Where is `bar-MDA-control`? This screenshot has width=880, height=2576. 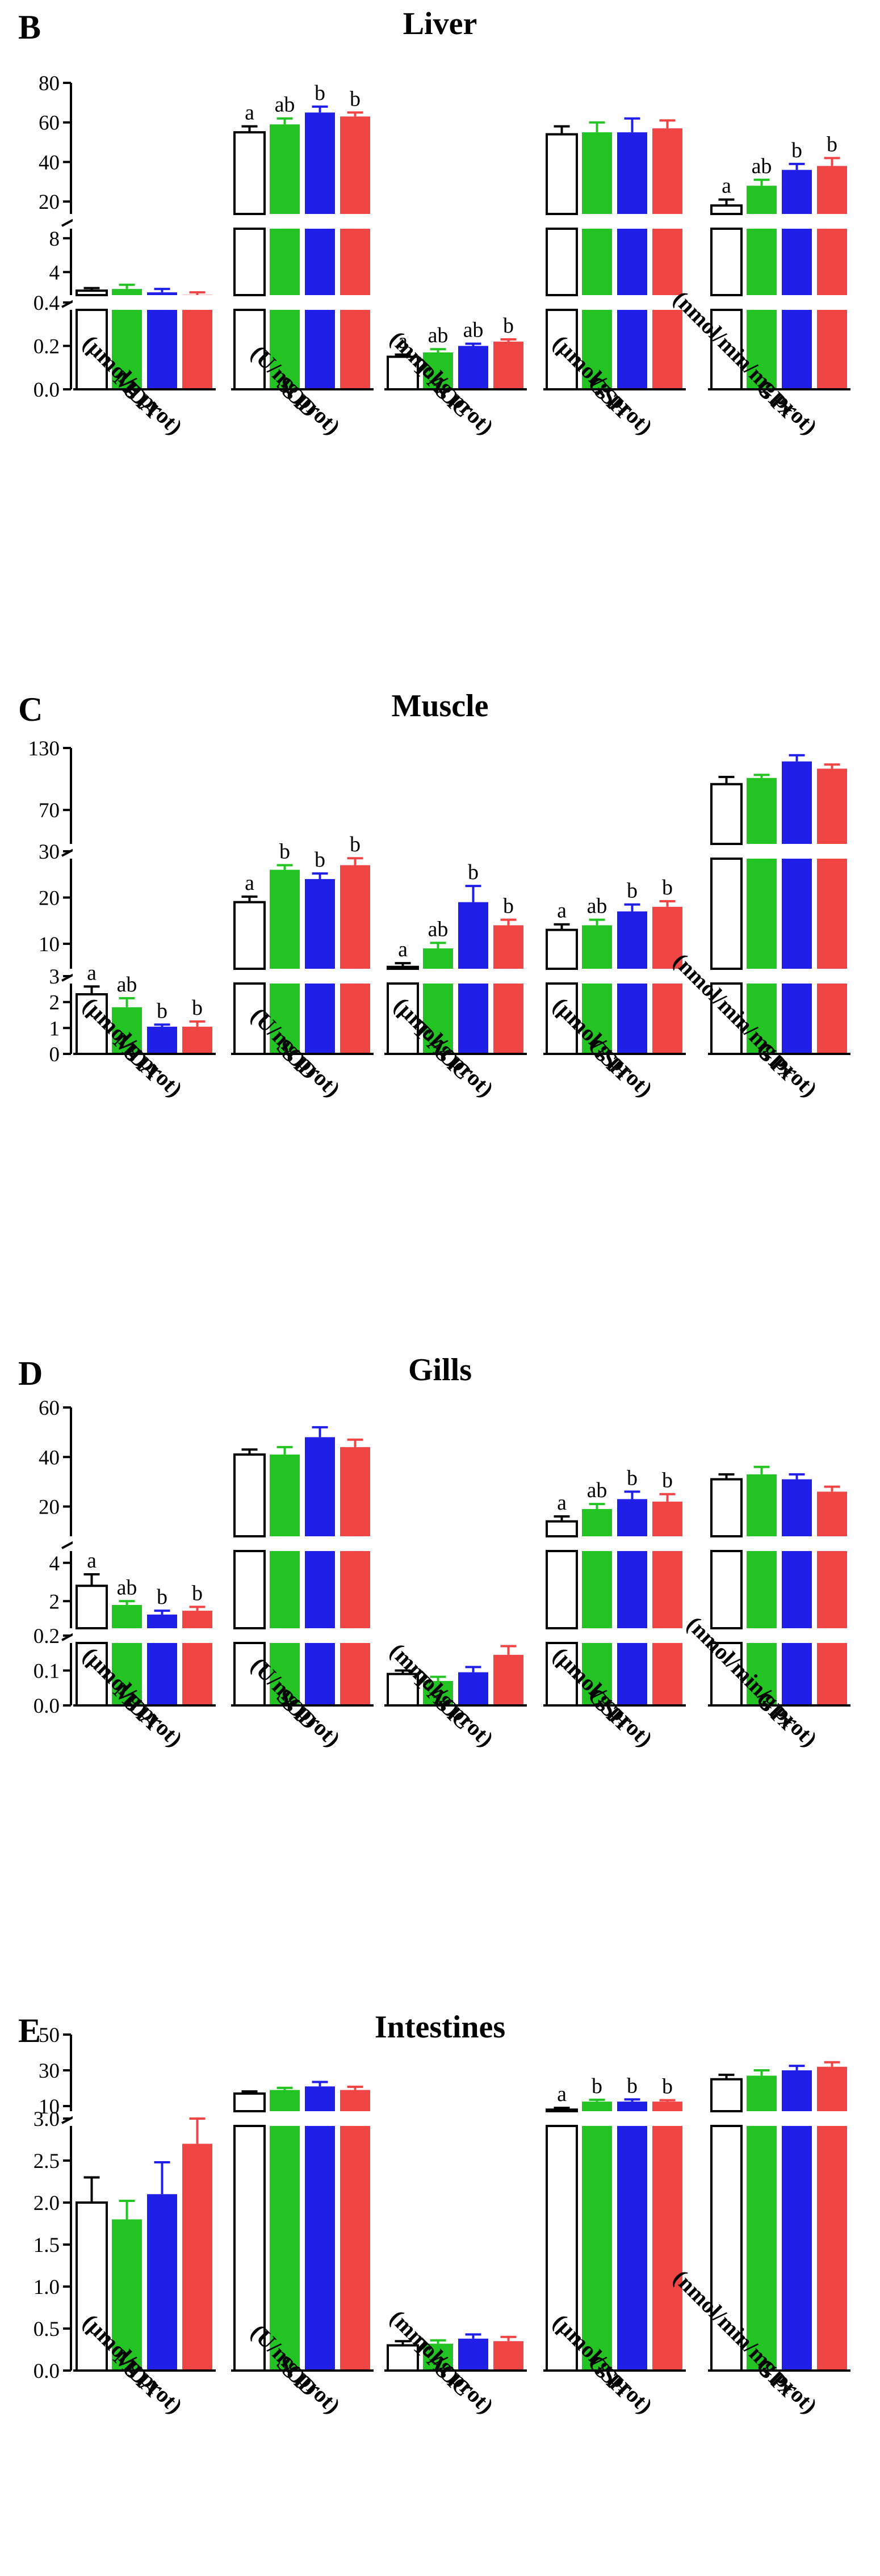 bar-MDA-control is located at coordinates (92, 1020).